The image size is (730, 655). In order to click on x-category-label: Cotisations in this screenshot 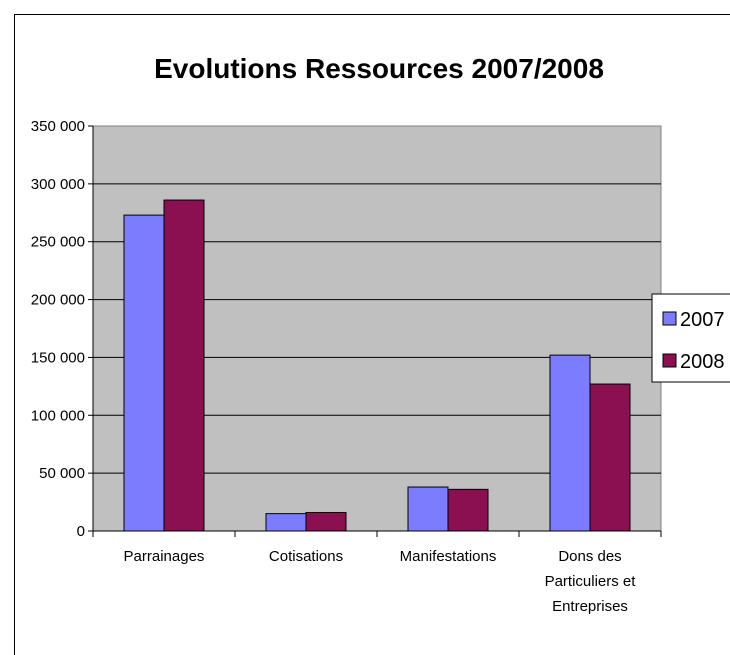, I will do `click(306, 556)`.